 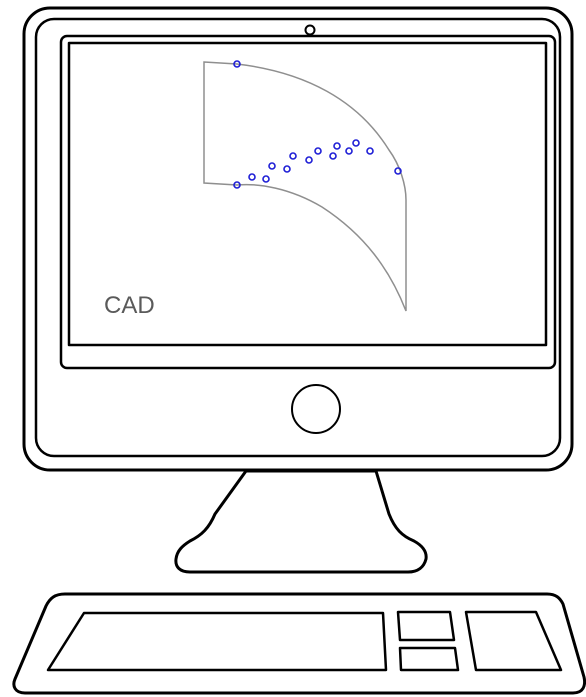 I want to click on screen-label: CAD, so click(x=129, y=305).